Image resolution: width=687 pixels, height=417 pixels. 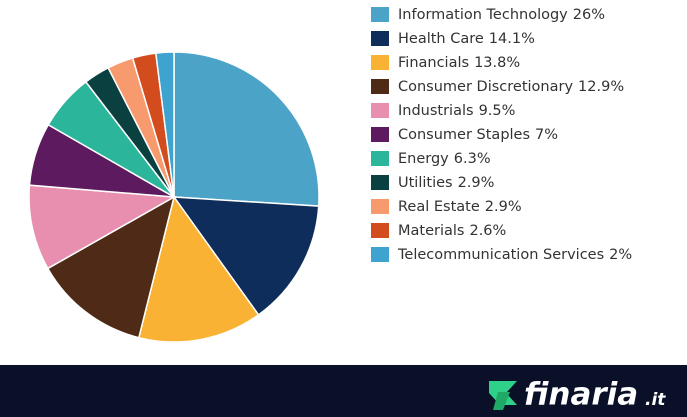 I want to click on legend-value: 12.9%, so click(x=601, y=87).